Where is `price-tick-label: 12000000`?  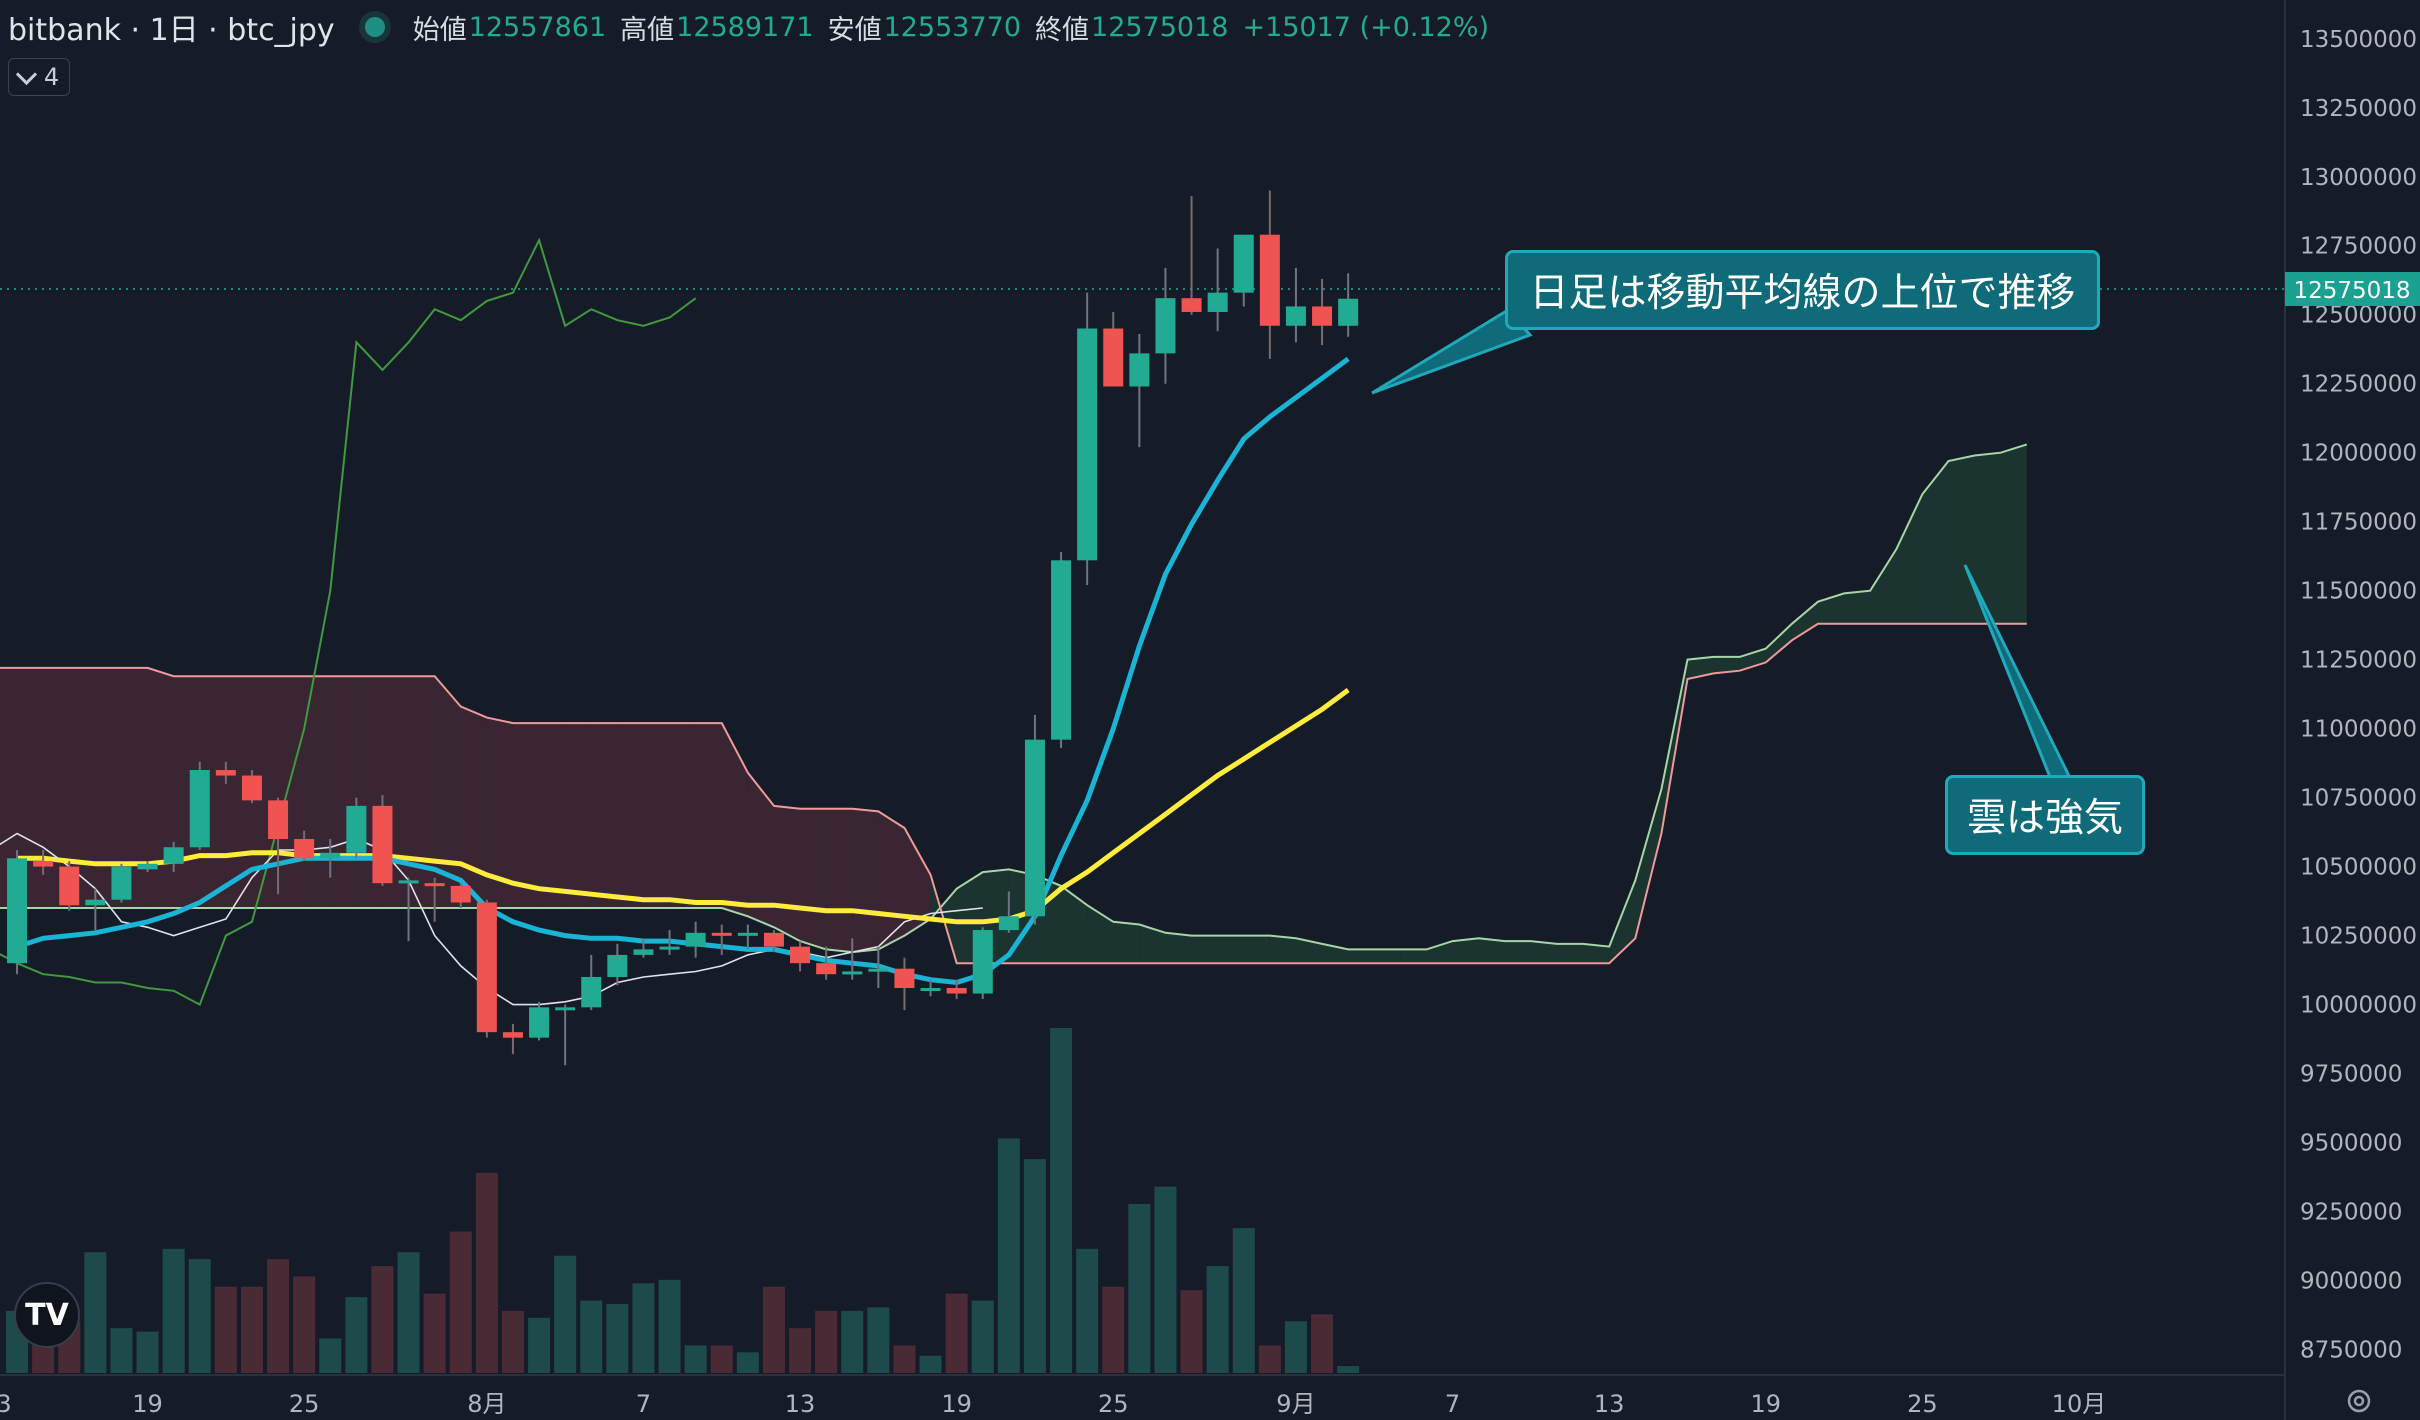
price-tick-label: 12000000 is located at coordinates (2358, 454).